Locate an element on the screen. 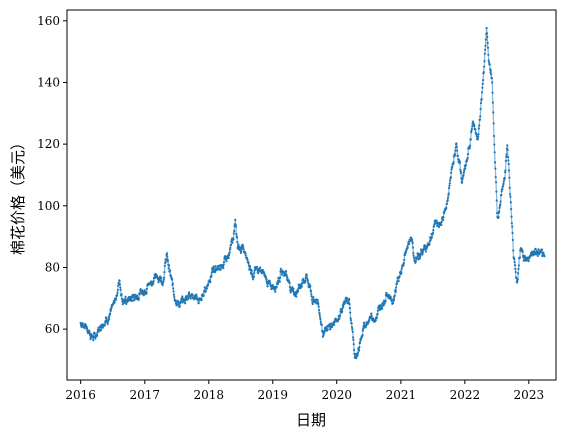 The height and width of the screenshot is (443, 571). y-tick-label: 160 is located at coordinates (48, 21).